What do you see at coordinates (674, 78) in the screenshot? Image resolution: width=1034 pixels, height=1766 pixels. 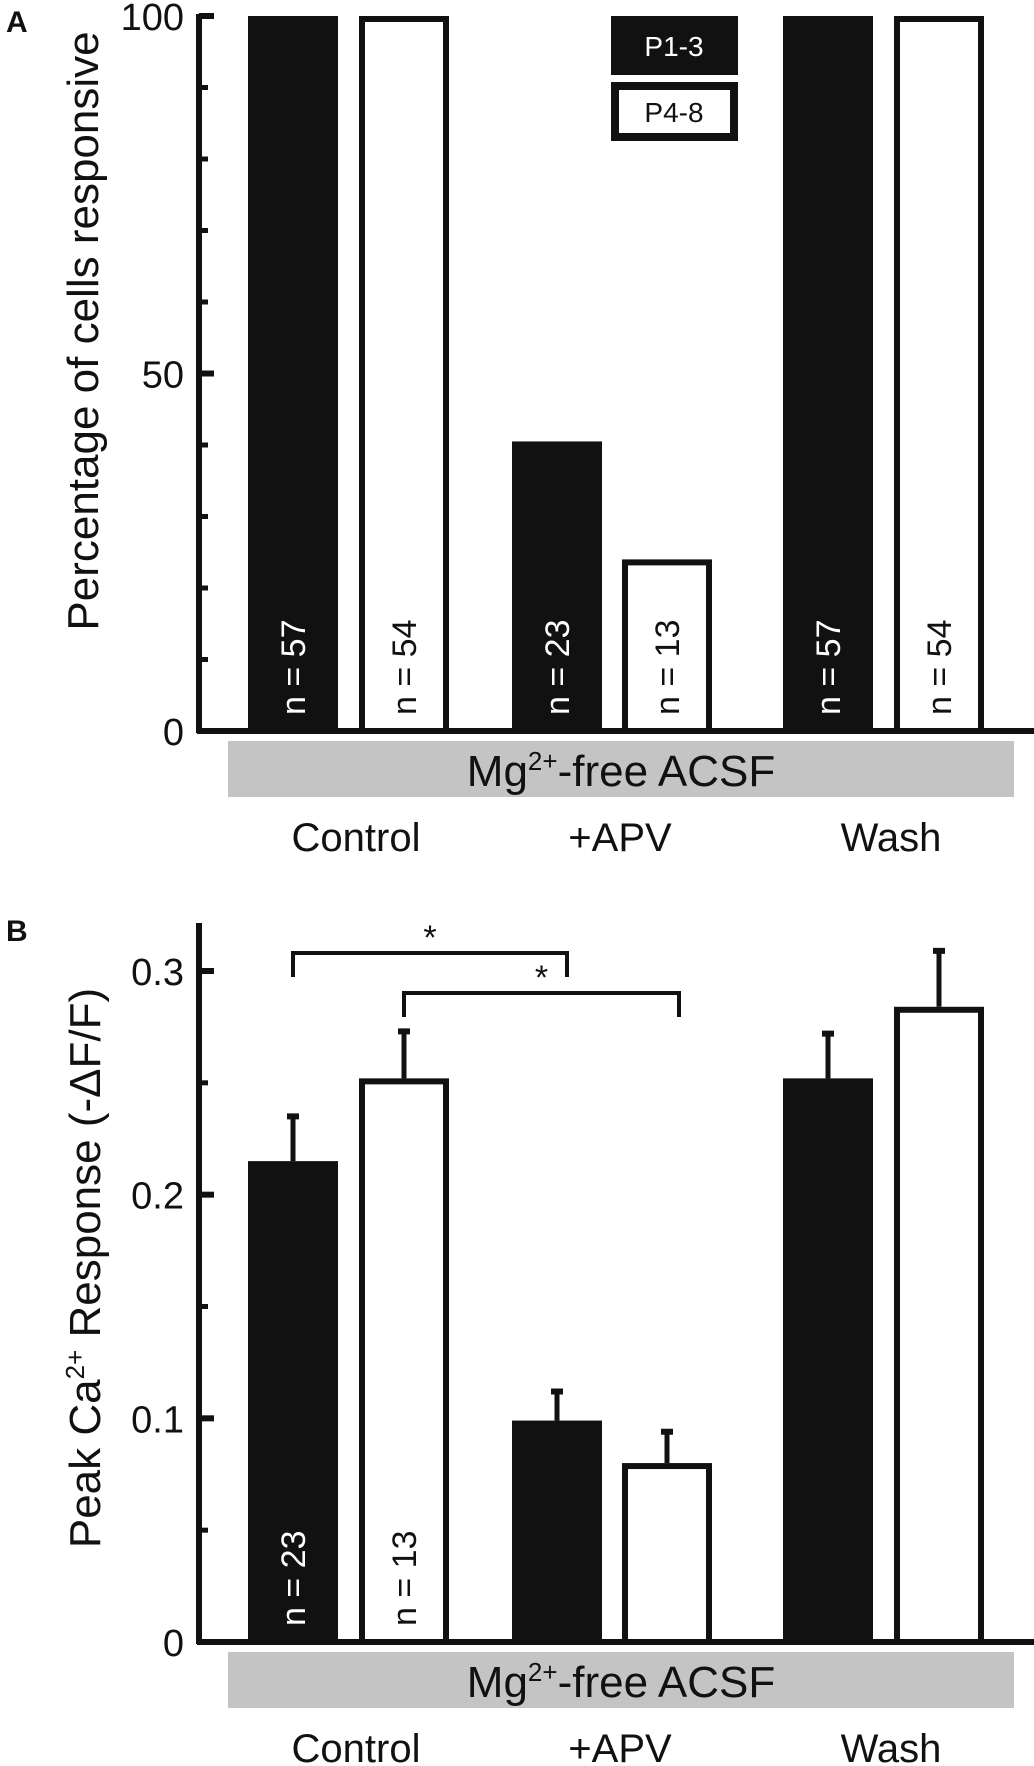 I see `panel-a-legend: P1-3 P4-8` at bounding box center [674, 78].